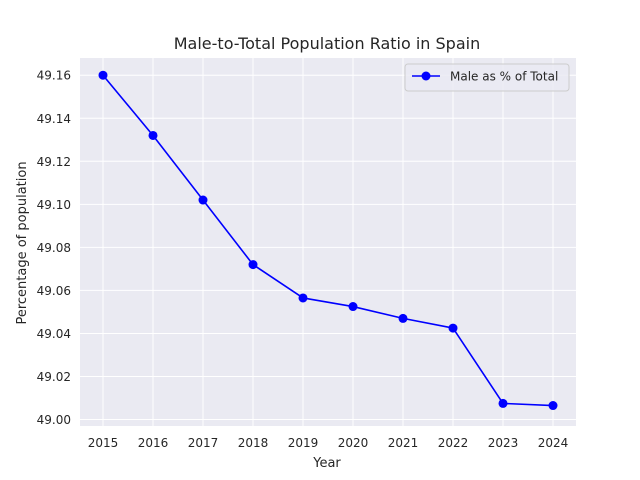  Describe the element at coordinates (253, 443) in the screenshot. I see `x-tick-label: 2018` at that location.